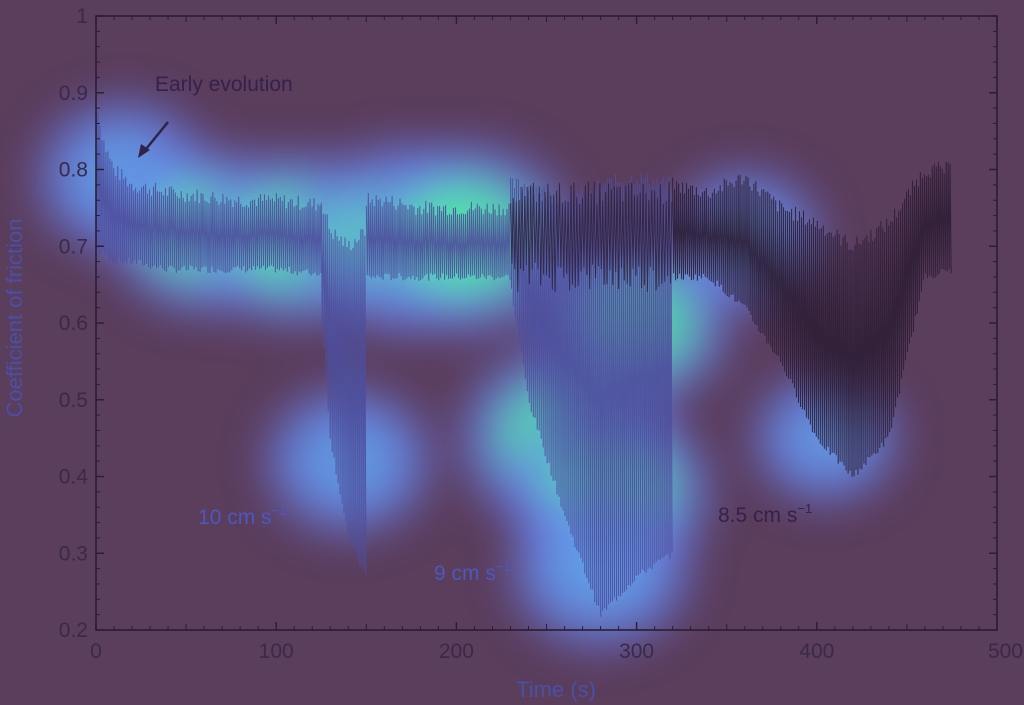 The width and height of the screenshot is (1024, 705). I want to click on x-tick-label: 200, so click(456, 651).